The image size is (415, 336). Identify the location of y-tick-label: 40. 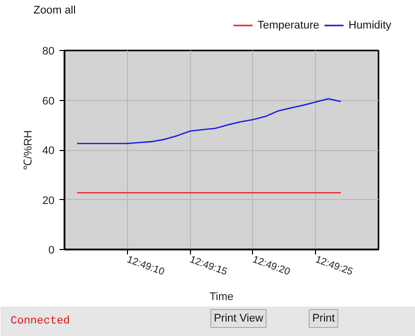
(48, 151).